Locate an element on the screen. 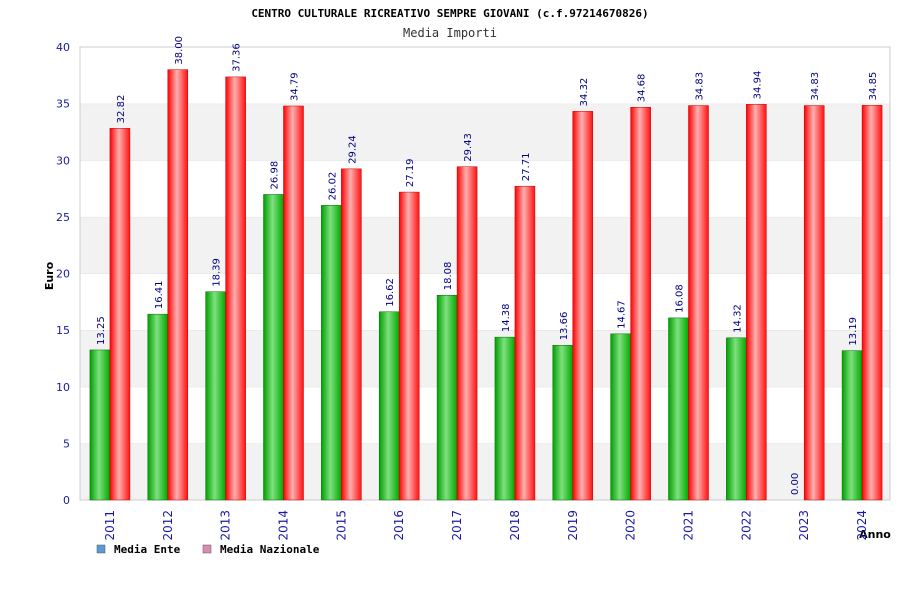 This screenshot has width=900, height=605. y-tick-label: 40 is located at coordinates (63, 47).